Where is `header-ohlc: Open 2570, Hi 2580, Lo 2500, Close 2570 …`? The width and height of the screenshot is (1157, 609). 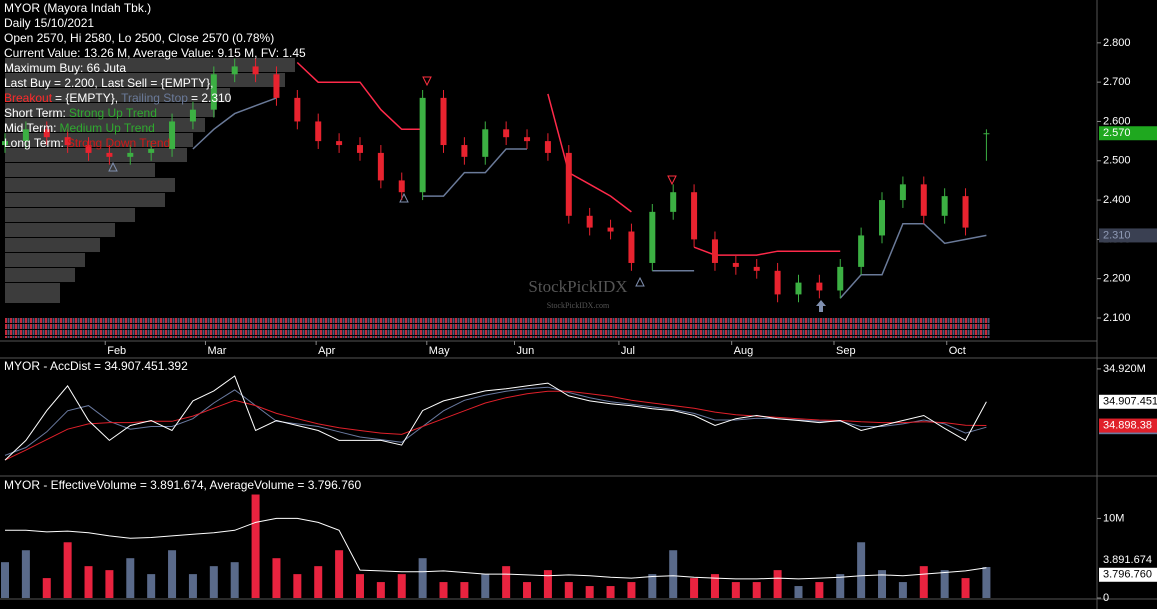 header-ohlc: Open 2570, Hi 2580, Lo 2500, Close 2570 … is located at coordinates (139, 38).